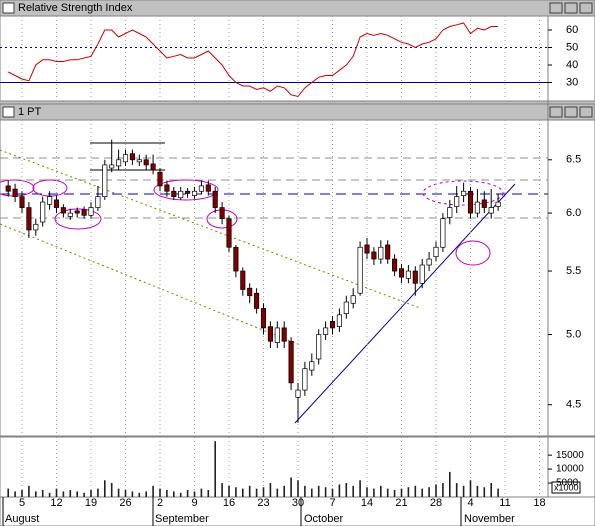  I want to click on x-tick-label: 2, so click(160, 503).